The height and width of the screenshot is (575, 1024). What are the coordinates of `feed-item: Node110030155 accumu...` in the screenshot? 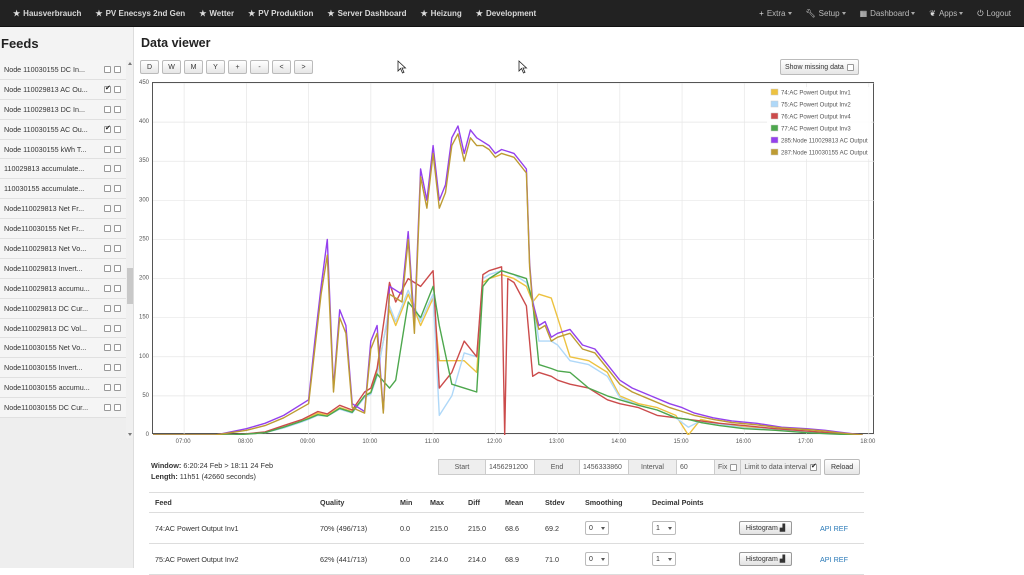 It's located at (63, 388).